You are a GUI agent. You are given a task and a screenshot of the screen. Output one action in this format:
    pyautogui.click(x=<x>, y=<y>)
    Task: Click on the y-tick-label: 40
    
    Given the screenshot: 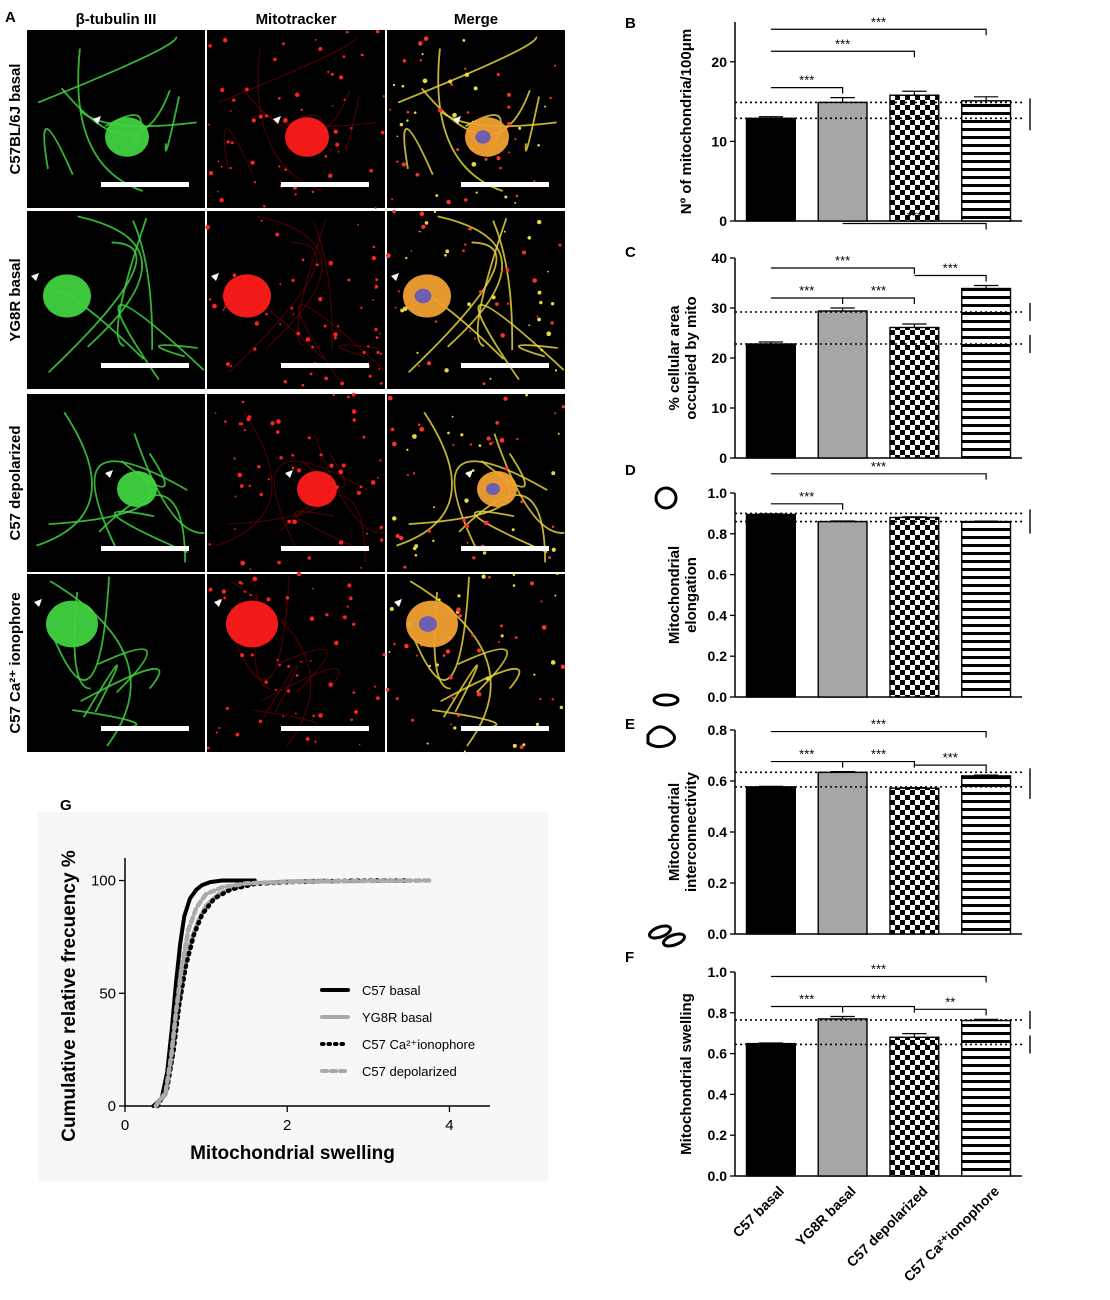 What is the action you would take?
    pyautogui.click(x=719, y=258)
    